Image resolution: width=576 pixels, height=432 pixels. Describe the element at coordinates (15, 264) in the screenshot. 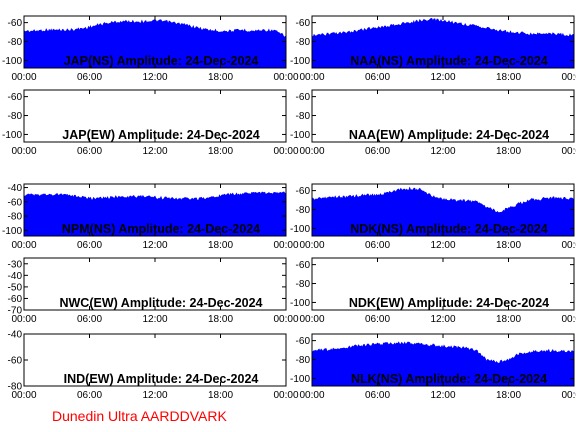

I see `y-tick-label: -30` at that location.